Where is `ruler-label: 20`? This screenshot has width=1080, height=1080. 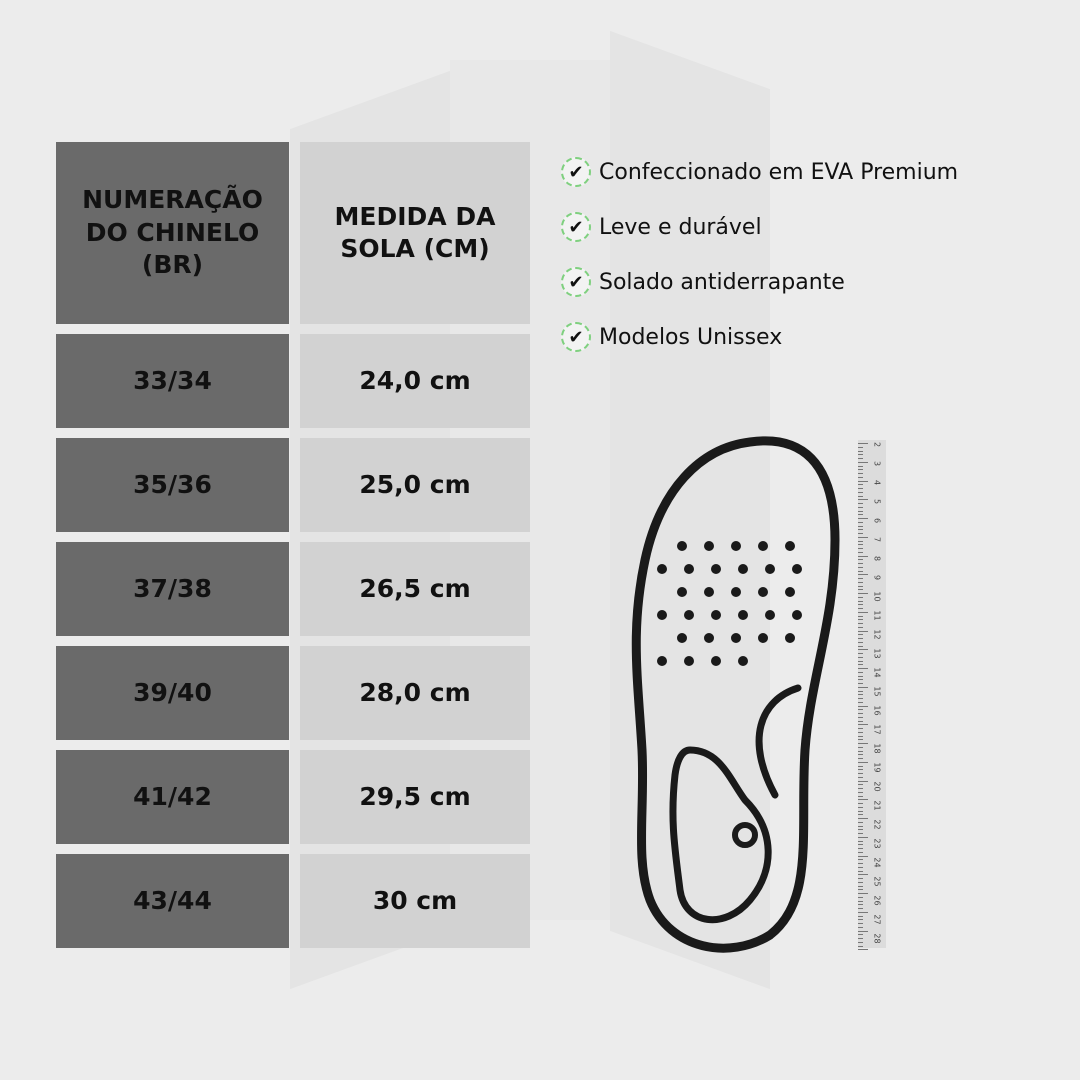 ruler-label: 20 is located at coordinates (877, 786).